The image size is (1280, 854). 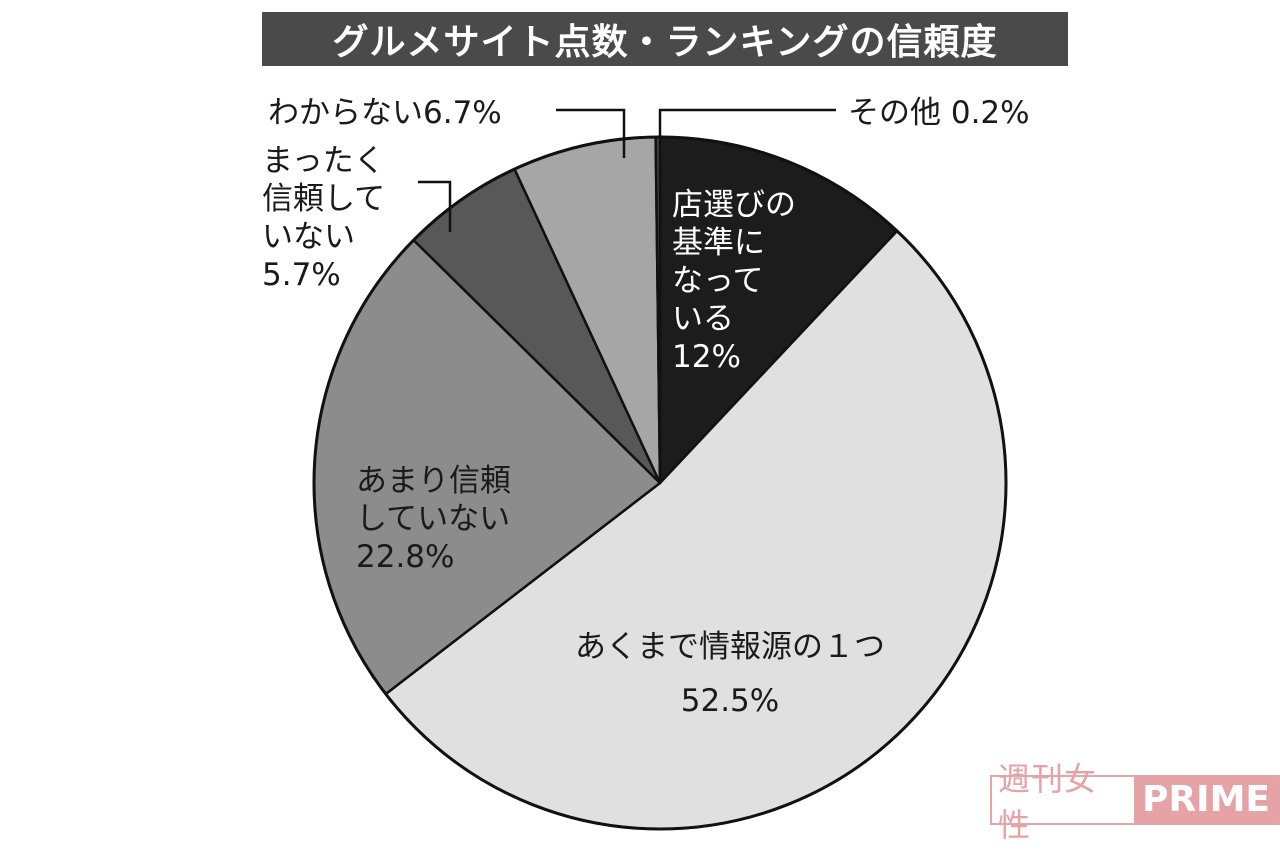 What do you see at coordinates (703, 319) in the screenshot?
I see `slice-label-line: いる` at bounding box center [703, 319].